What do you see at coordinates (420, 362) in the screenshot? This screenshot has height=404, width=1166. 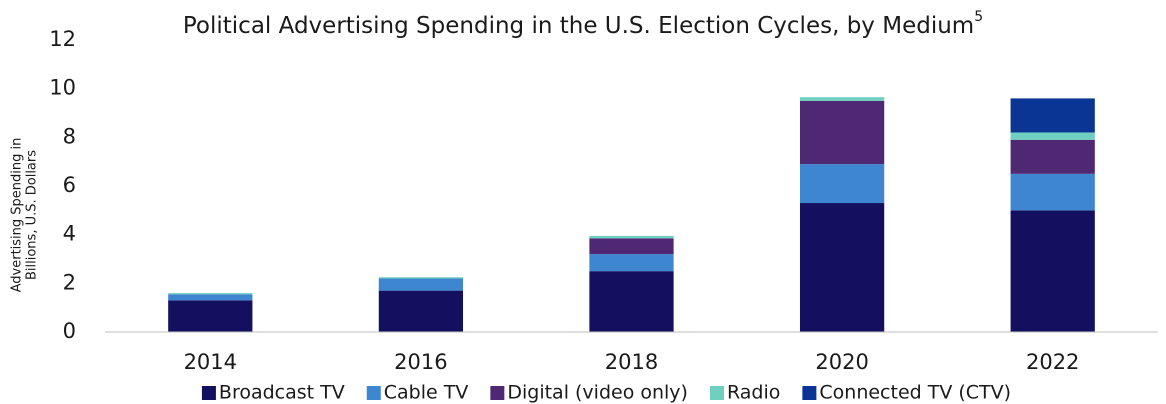 I see `x-tick-label: 2016` at bounding box center [420, 362].